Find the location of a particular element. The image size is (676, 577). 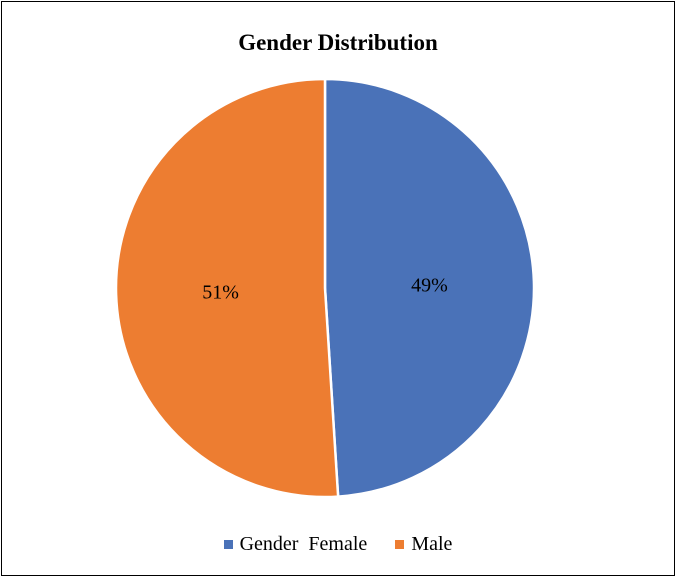

legend-item-male: Male is located at coordinates (423, 544).